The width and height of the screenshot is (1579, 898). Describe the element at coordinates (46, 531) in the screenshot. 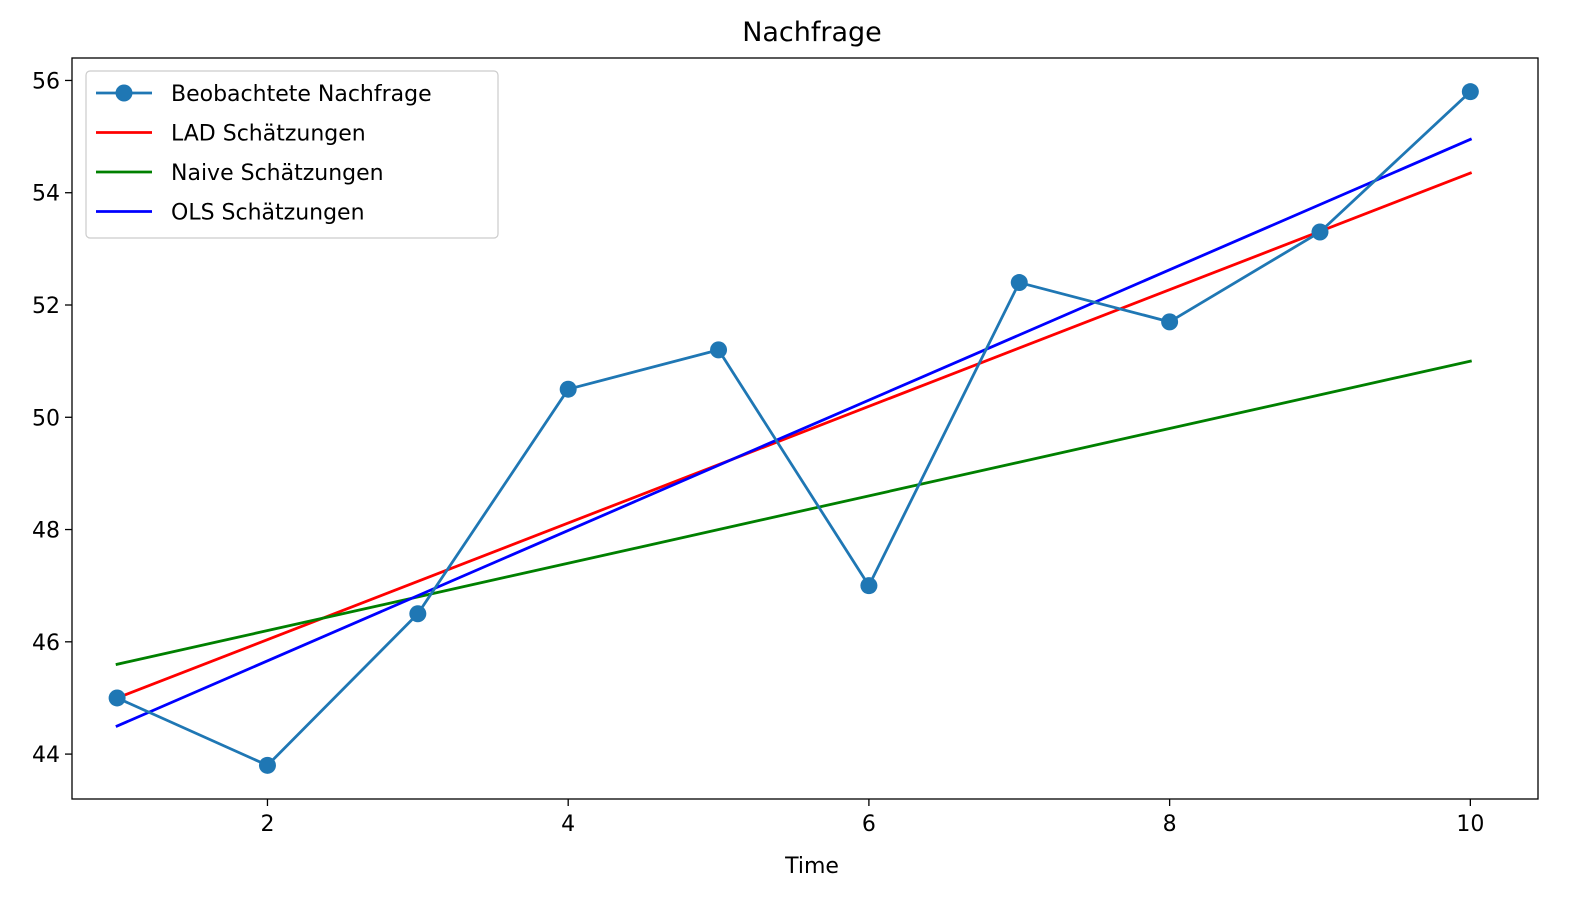

I see `y-tick-label: 48` at that location.